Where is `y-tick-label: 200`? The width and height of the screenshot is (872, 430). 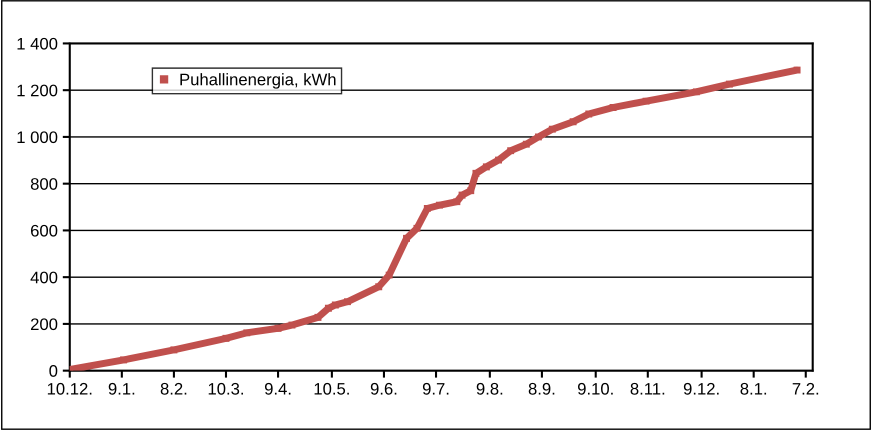
y-tick-label: 200 is located at coordinates (44, 324).